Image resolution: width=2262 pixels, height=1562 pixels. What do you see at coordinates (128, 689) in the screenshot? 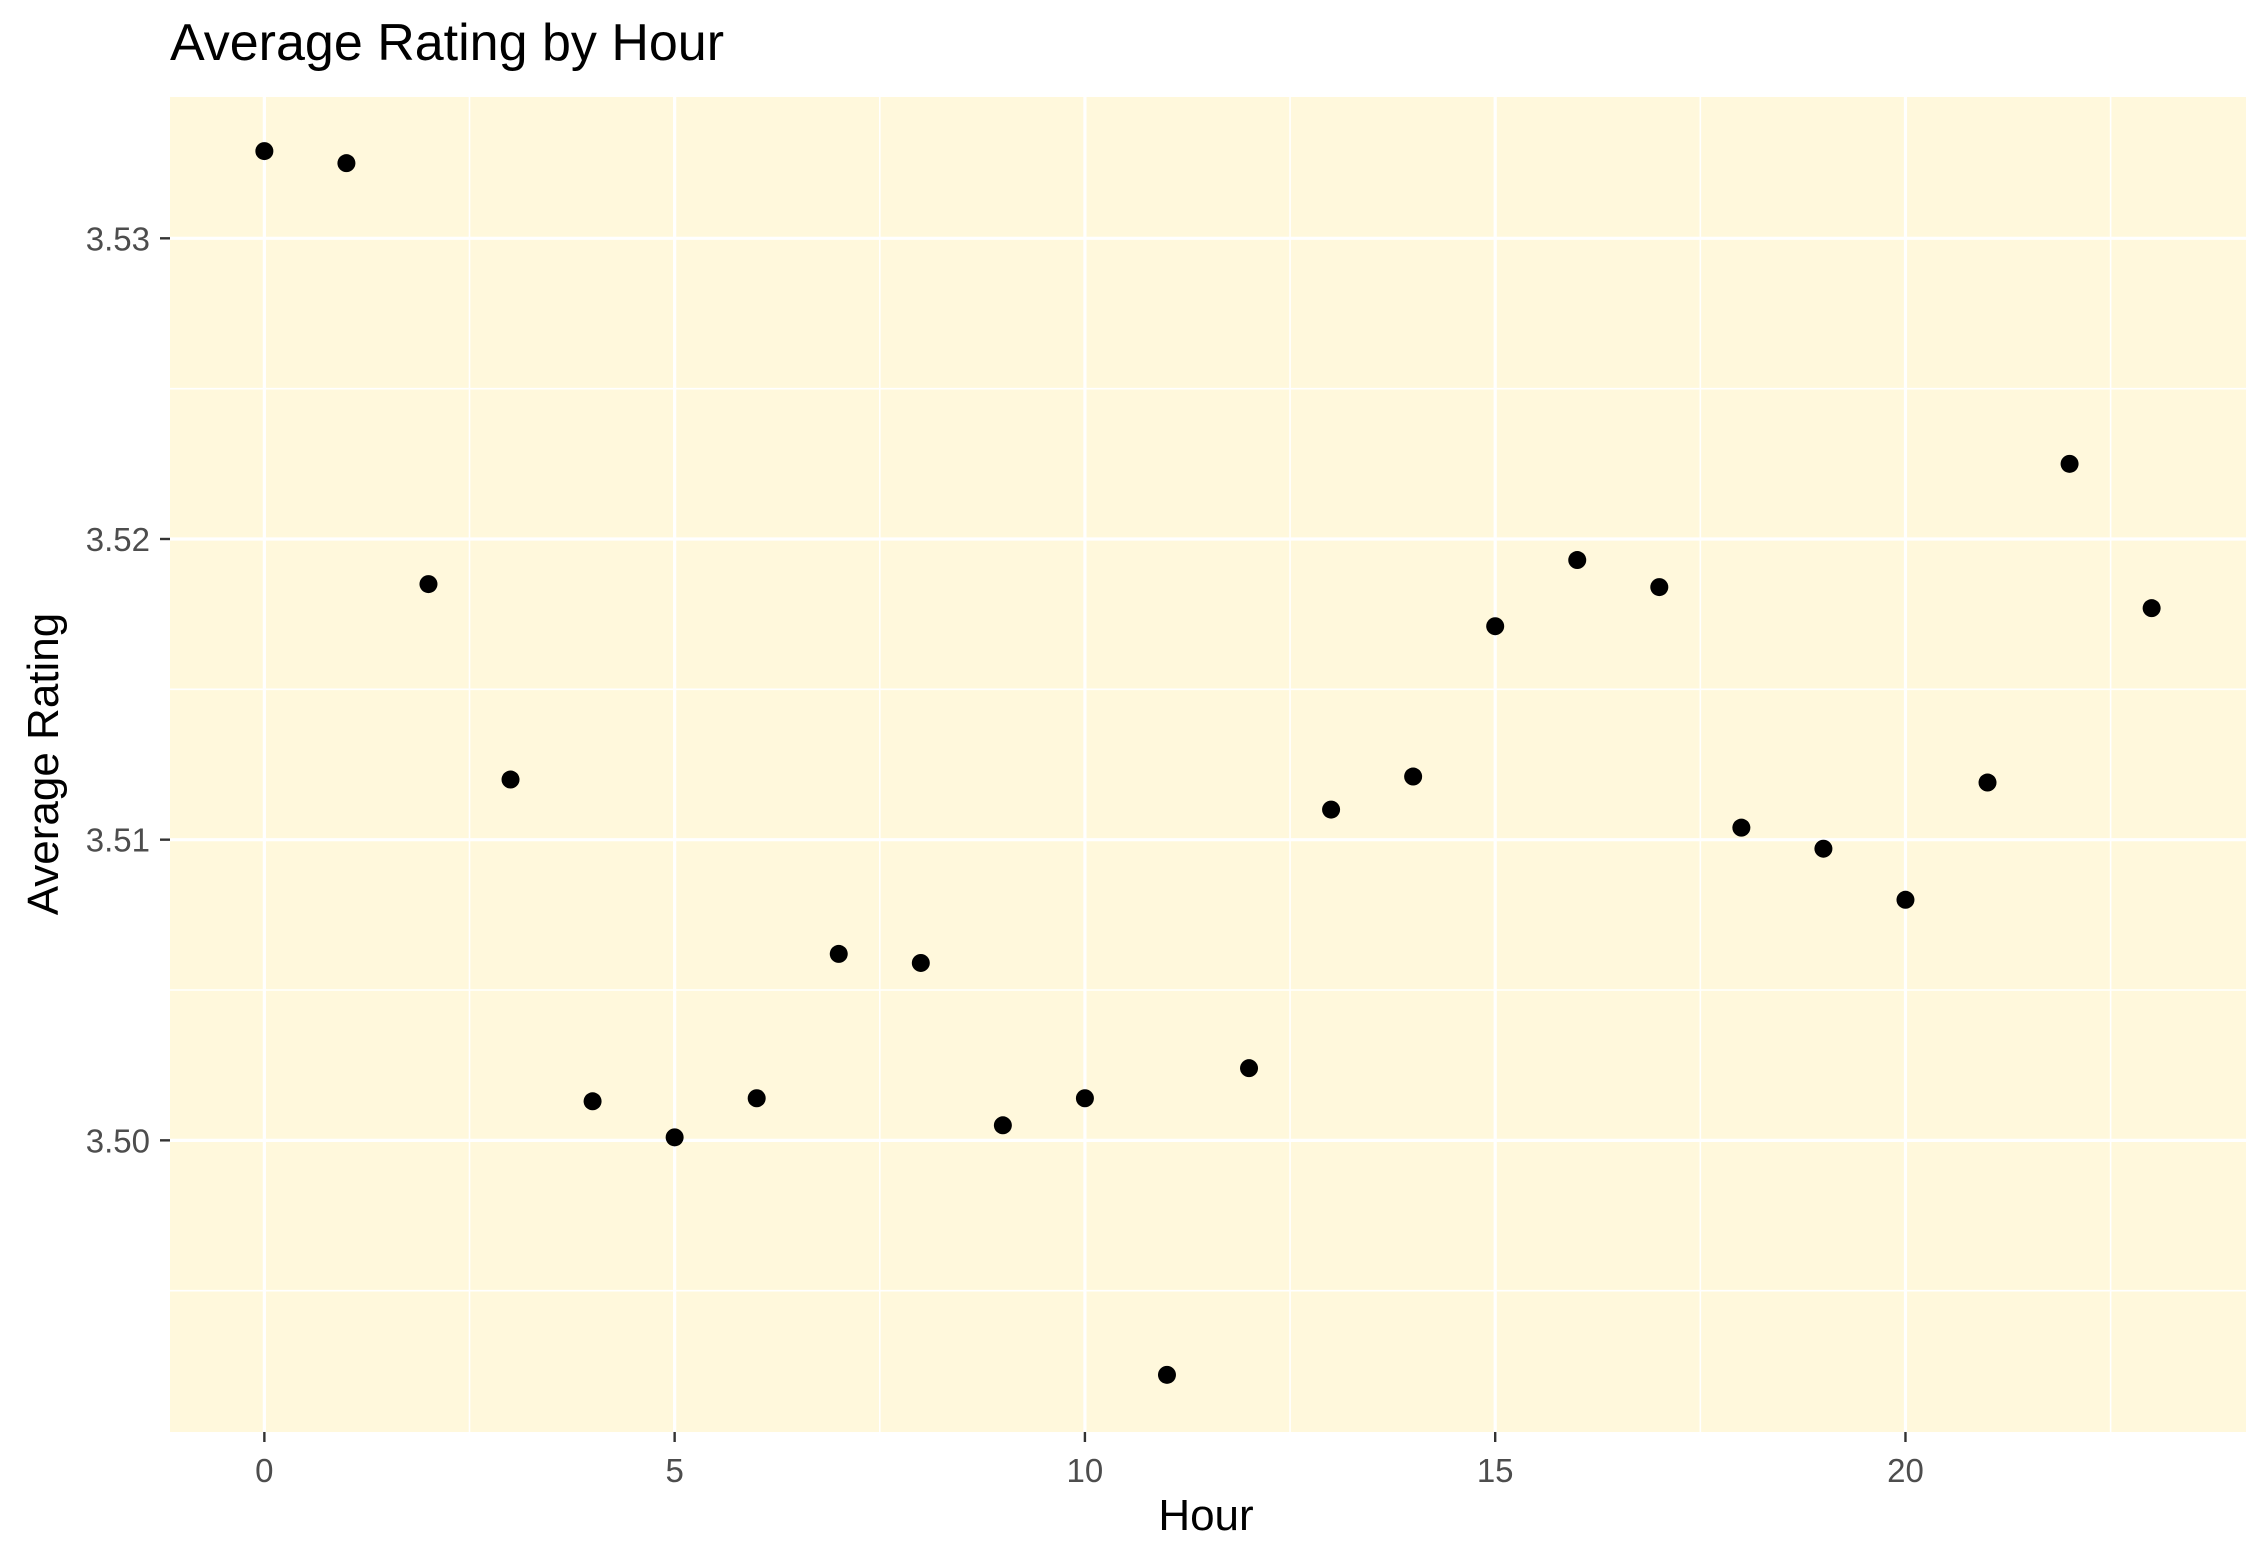
I see `y-axis: 3.50 3.51 3.52 3.53` at bounding box center [128, 689].